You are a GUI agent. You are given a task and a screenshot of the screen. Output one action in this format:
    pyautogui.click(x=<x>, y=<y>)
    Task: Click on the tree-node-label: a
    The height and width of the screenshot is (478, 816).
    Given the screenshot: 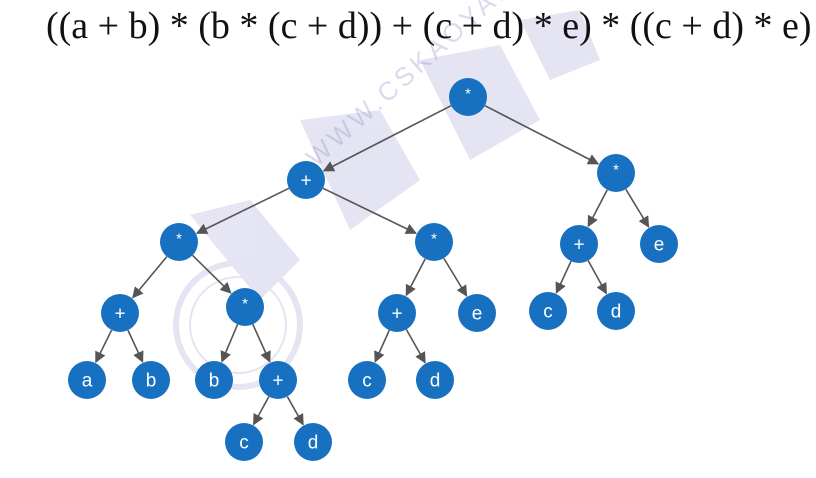 What is the action you would take?
    pyautogui.click(x=87, y=381)
    